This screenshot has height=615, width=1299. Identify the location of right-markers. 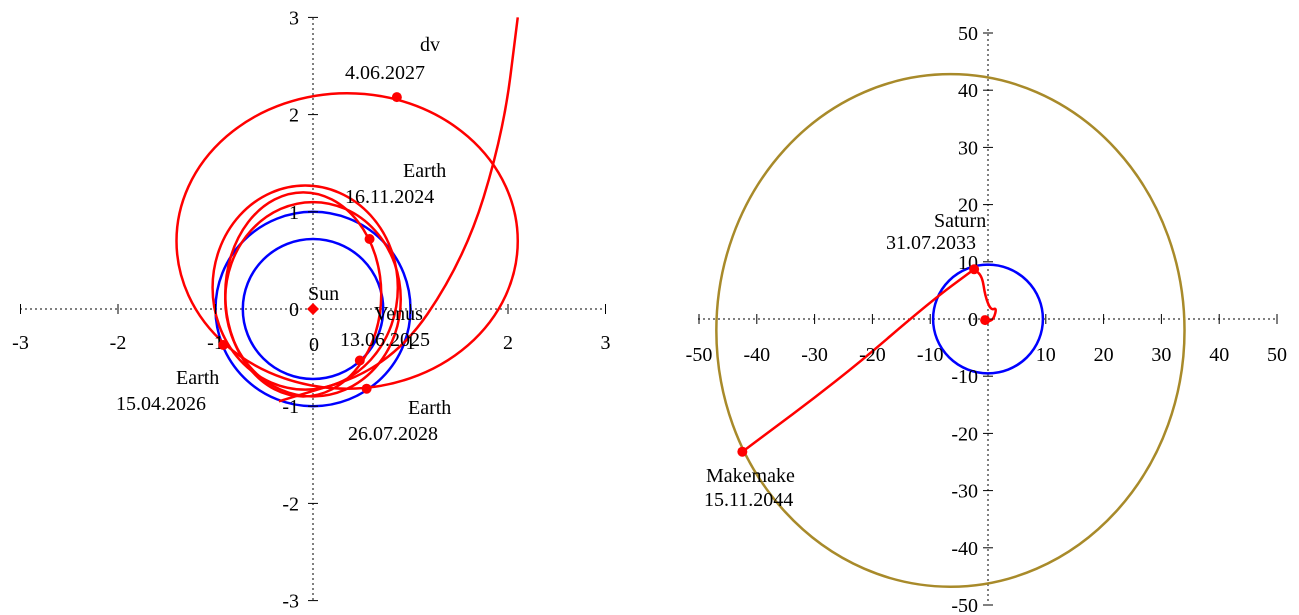
(864, 360).